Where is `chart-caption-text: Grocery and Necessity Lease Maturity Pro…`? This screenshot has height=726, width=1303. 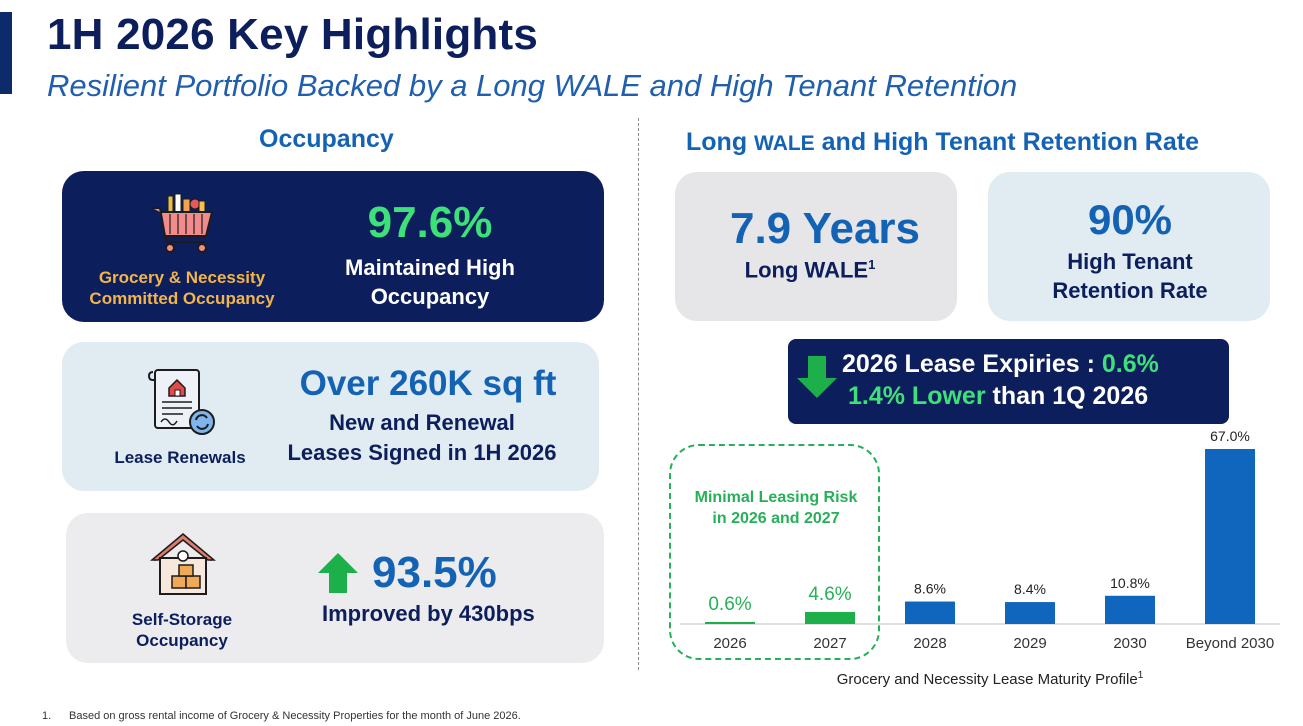
chart-caption-text: Grocery and Necessity Lease Maturity Pro… is located at coordinates (987, 679).